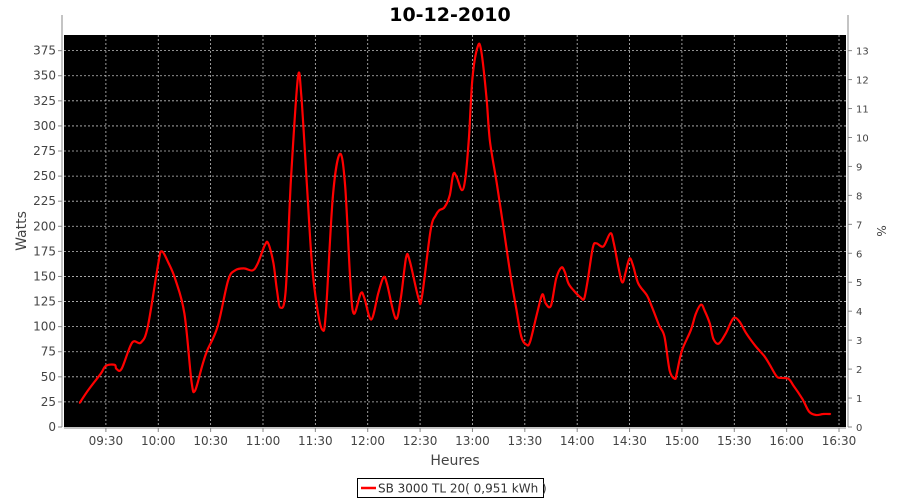  I want to click on y-axis-label: Watts, so click(22, 231).